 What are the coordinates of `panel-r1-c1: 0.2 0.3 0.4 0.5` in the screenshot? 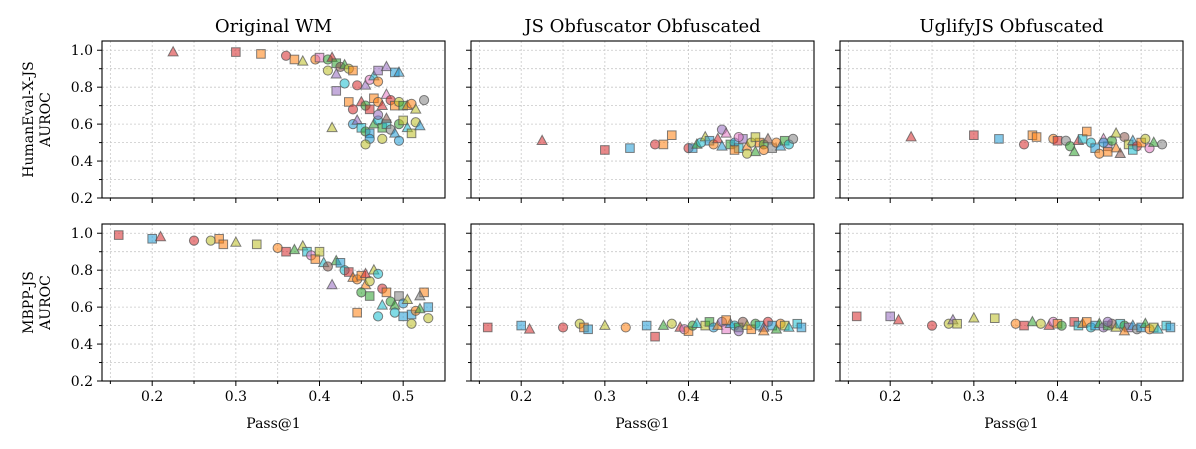 It's located at (640, 314).